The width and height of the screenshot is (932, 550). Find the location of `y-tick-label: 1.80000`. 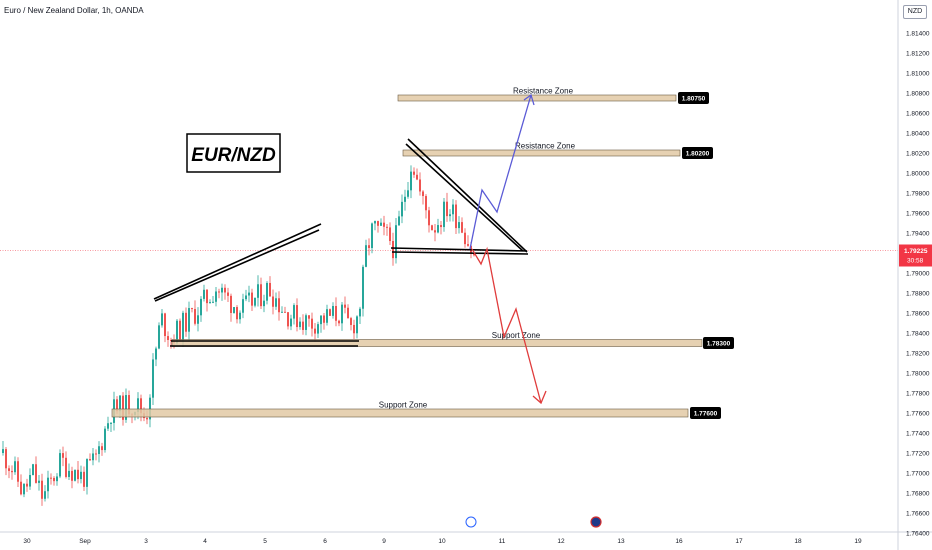

y-tick-label: 1.80000 is located at coordinates (918, 174).